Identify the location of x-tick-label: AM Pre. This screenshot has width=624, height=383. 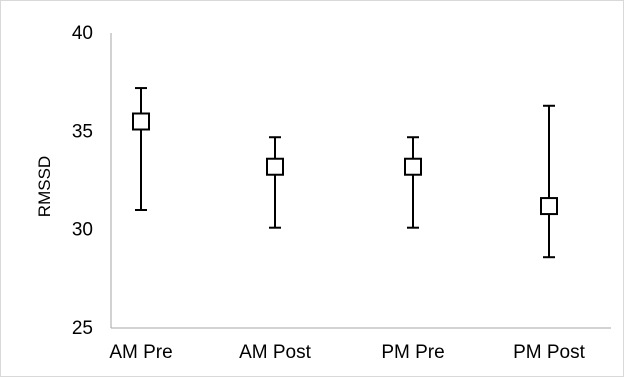
(140, 352).